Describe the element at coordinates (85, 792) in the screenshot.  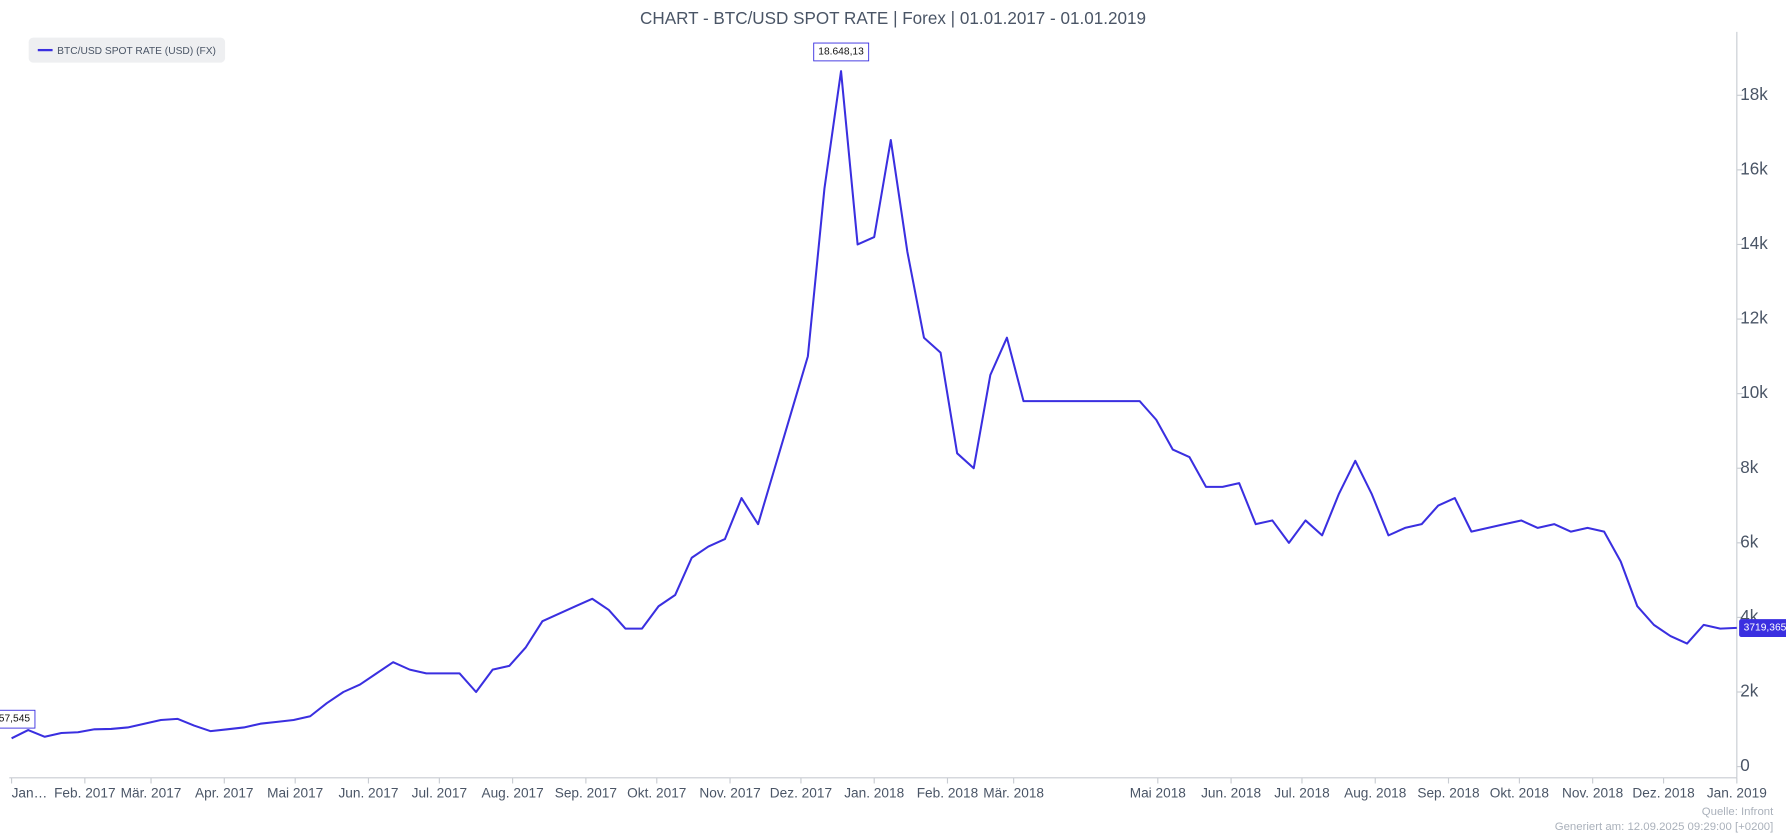
I see `x-tick-label: Feb. 2017` at that location.